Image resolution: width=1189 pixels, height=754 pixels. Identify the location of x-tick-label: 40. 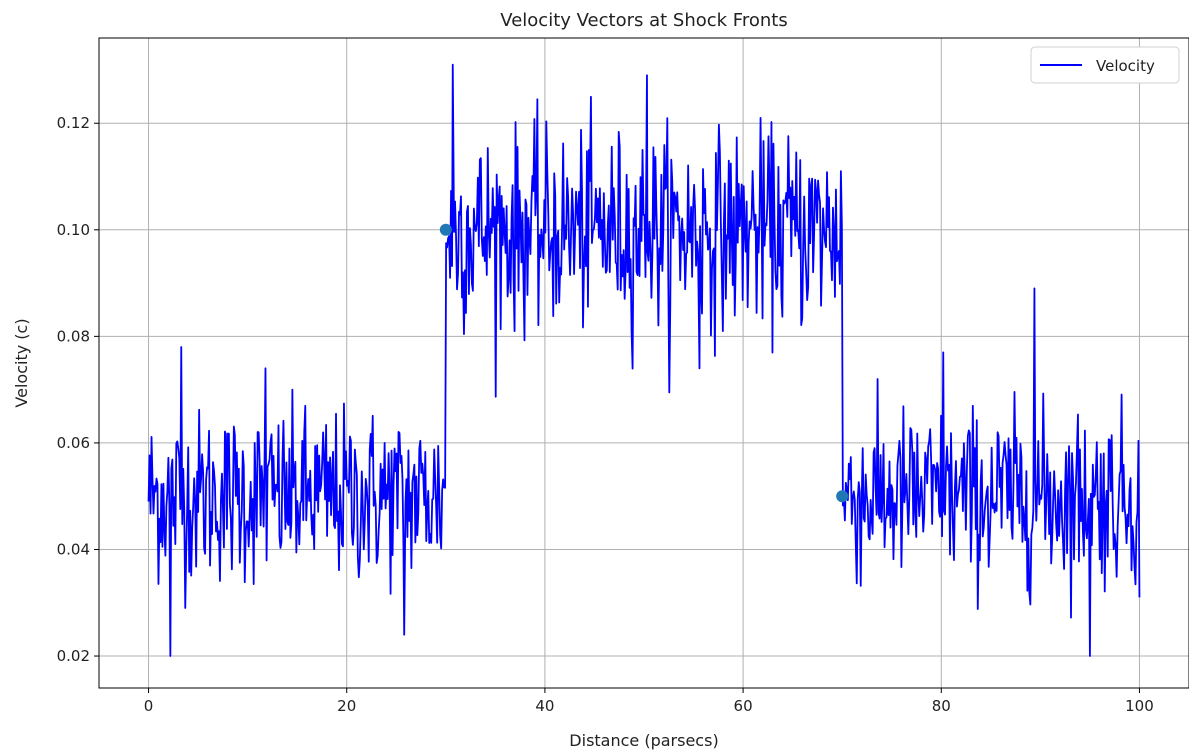
(544, 706).